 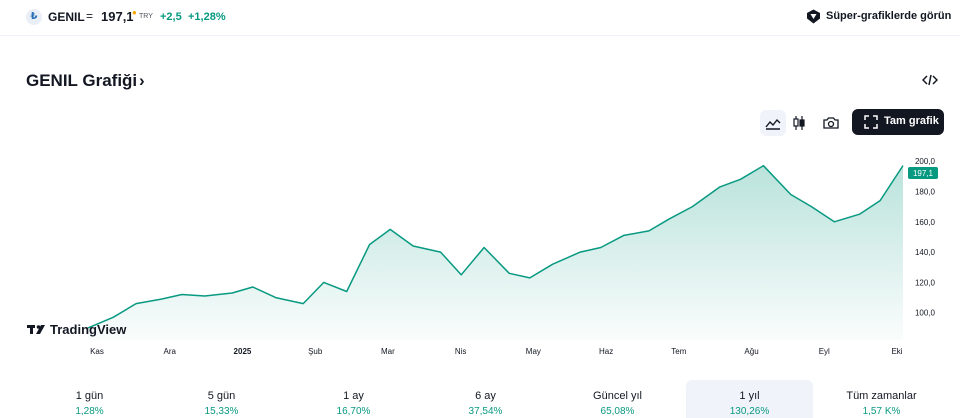 I want to click on period-change: 130,26%, so click(x=749, y=411).